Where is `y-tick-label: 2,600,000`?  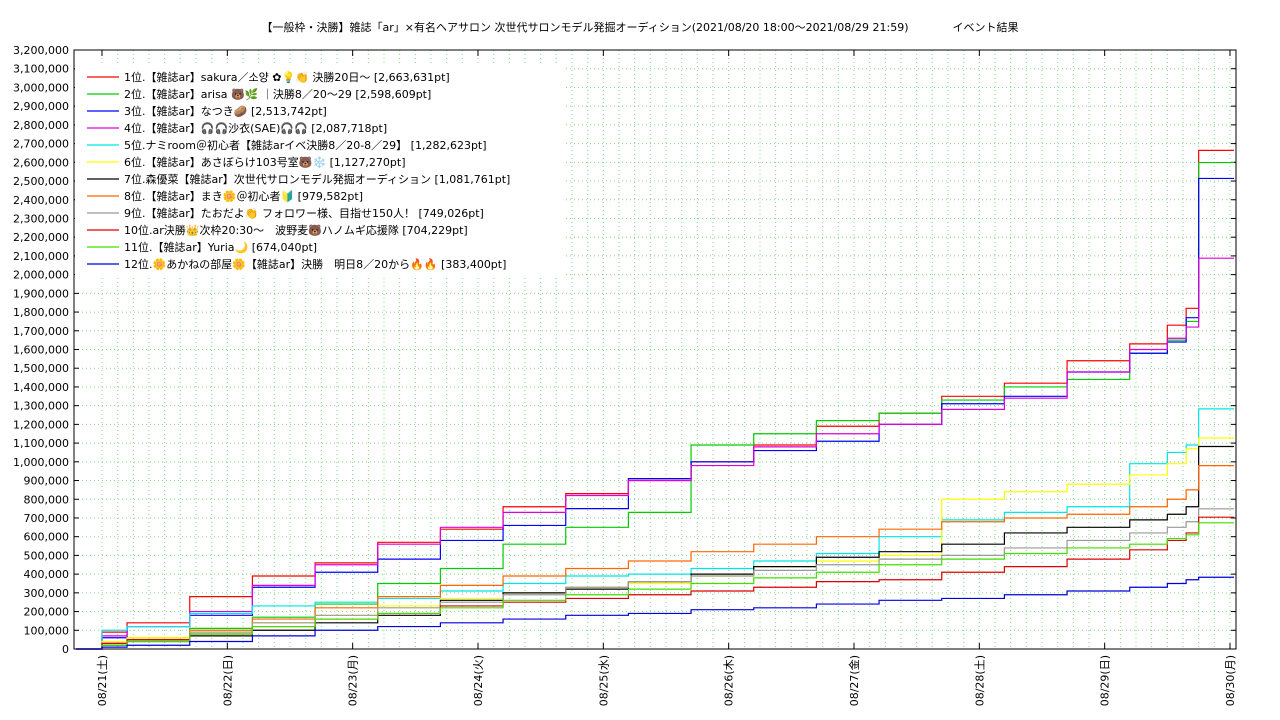
y-tick-label: 2,600,000 is located at coordinates (41, 162).